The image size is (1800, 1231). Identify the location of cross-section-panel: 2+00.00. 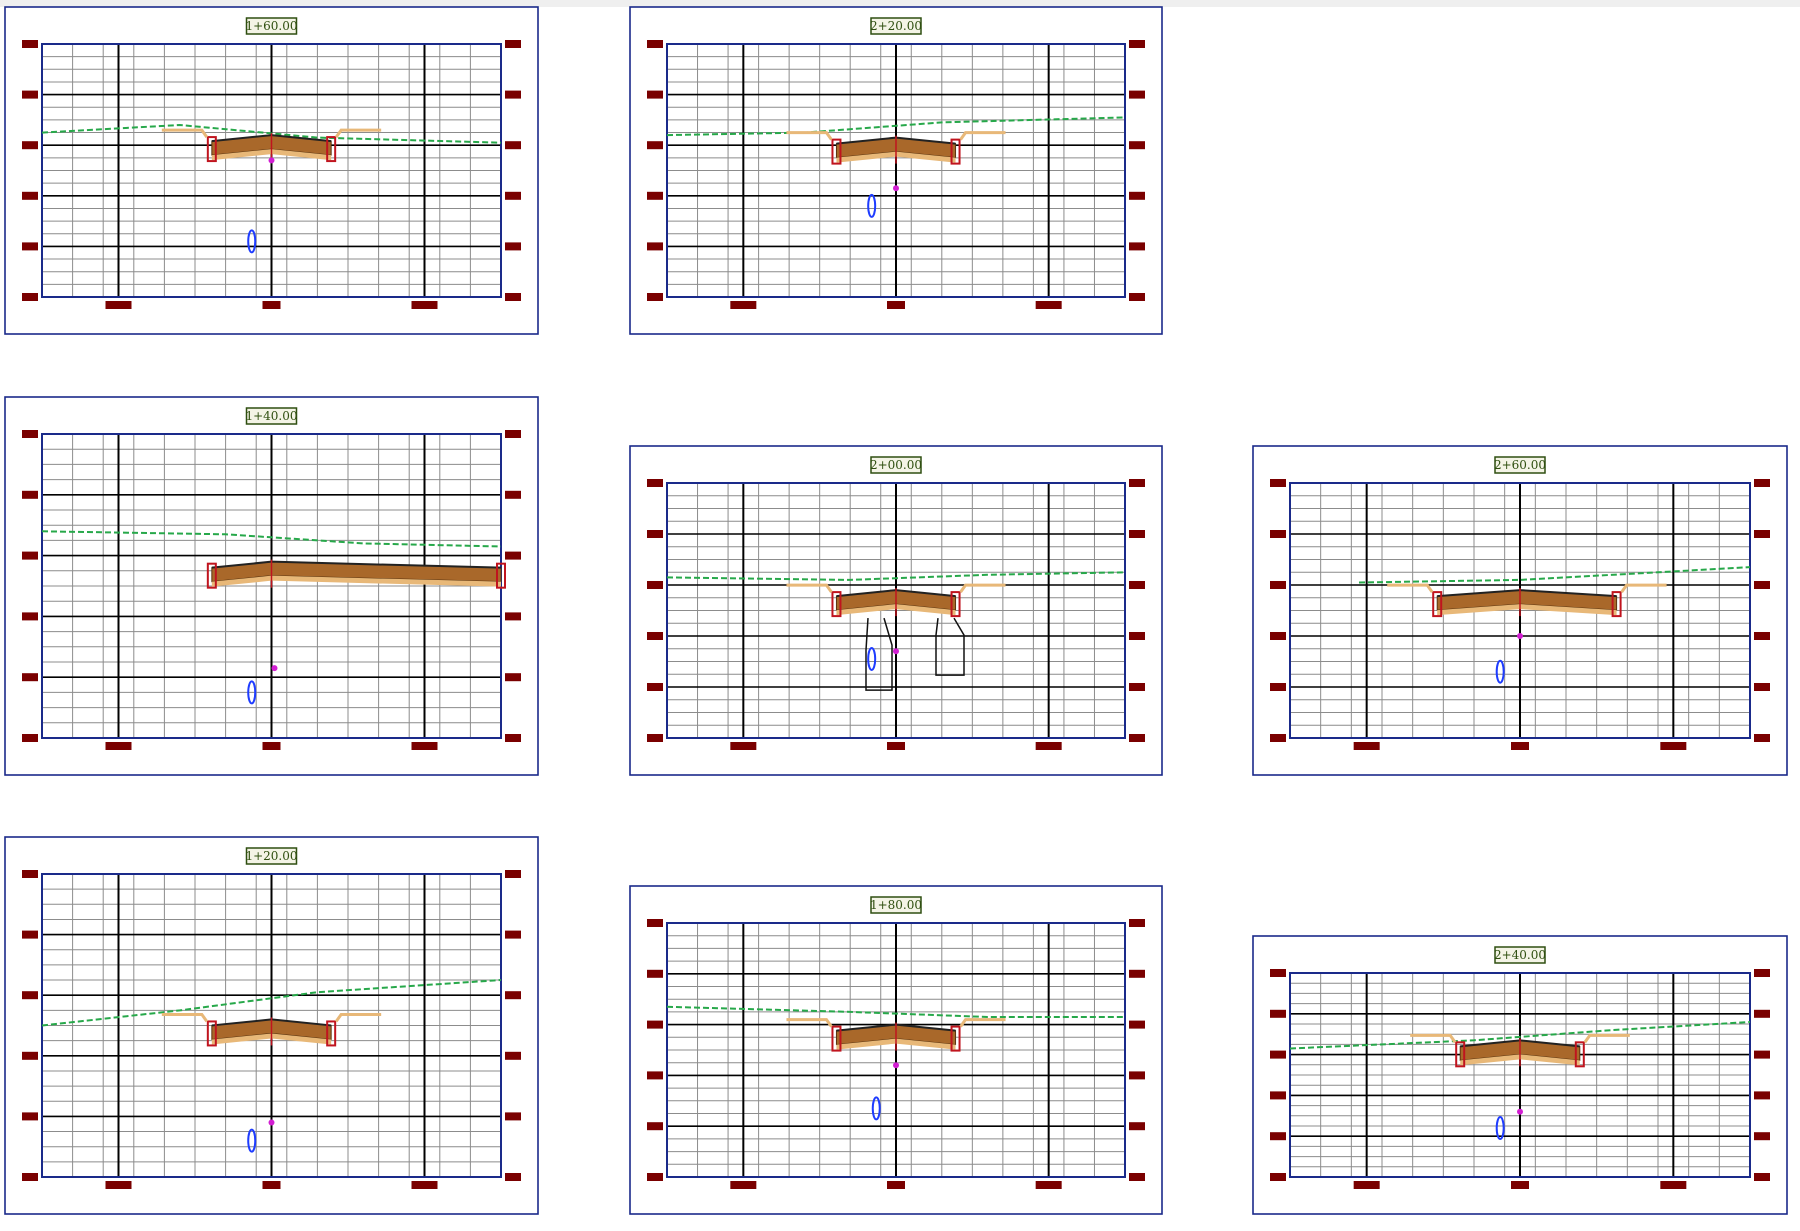
(896, 610).